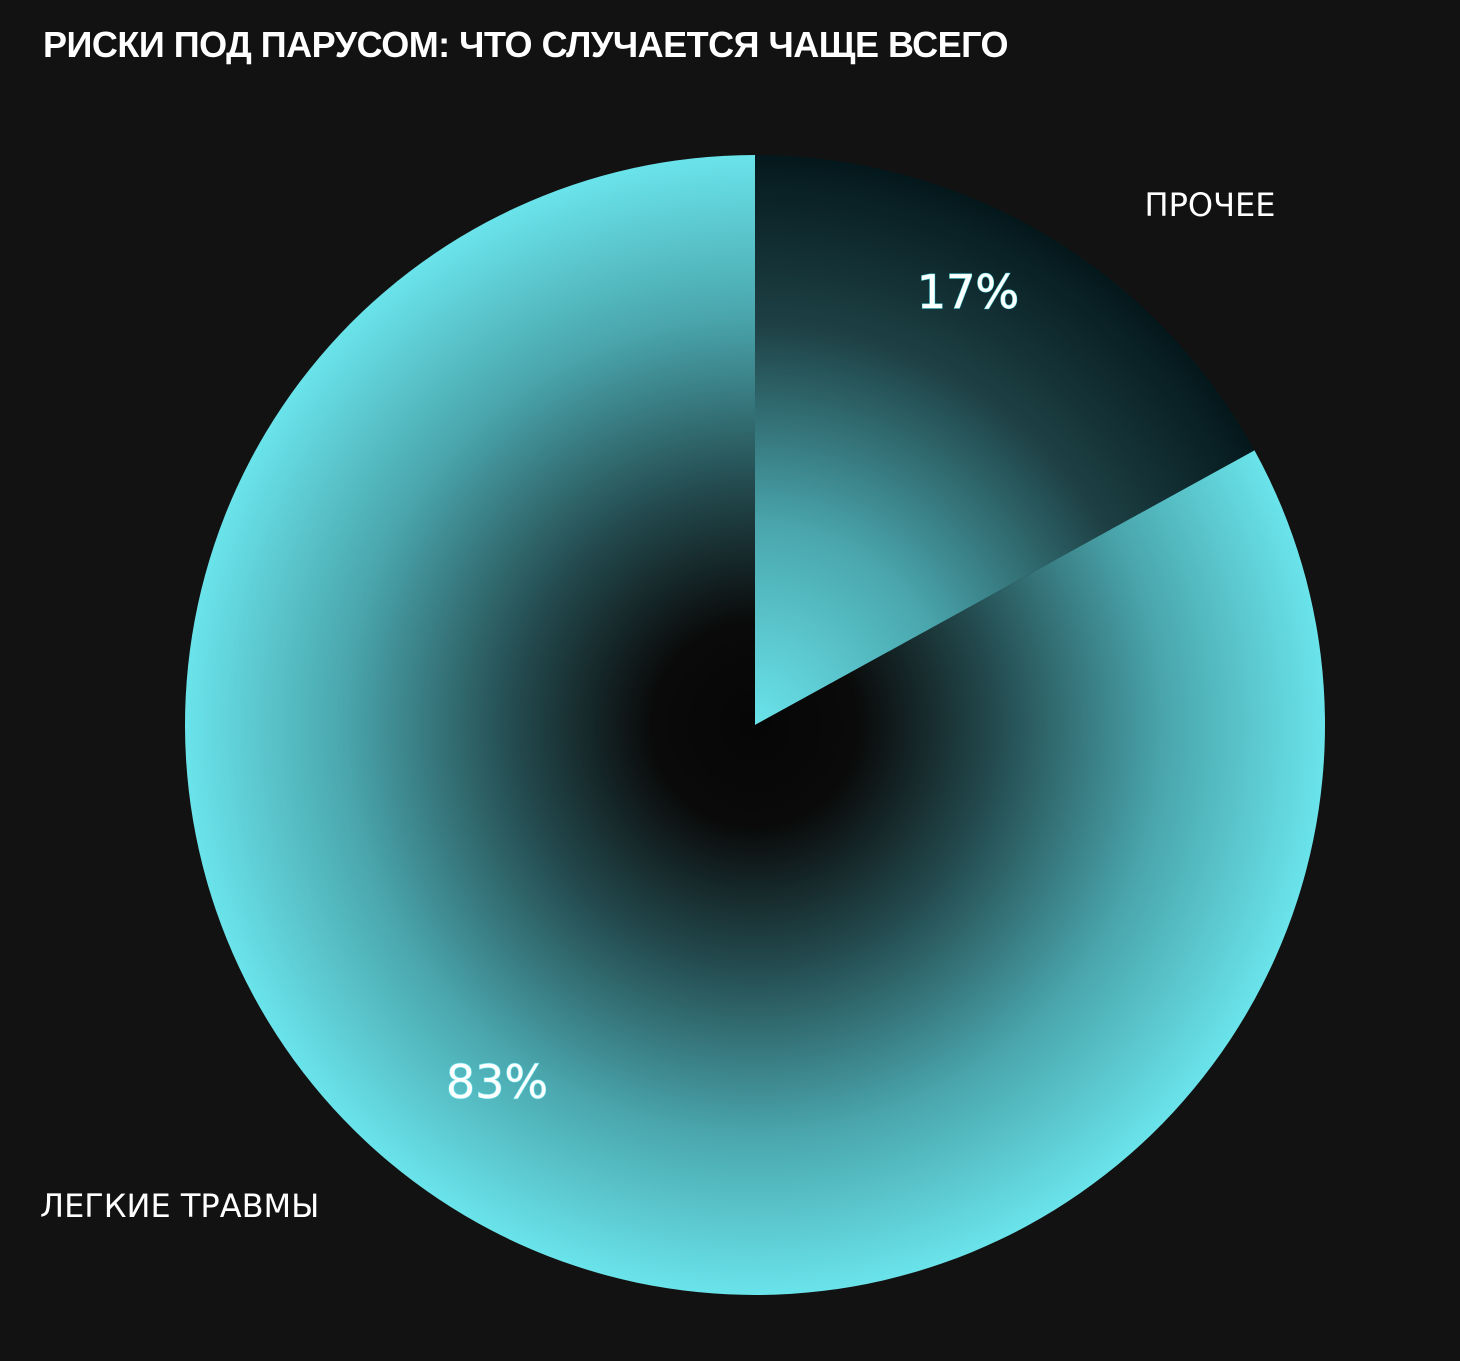 This screenshot has width=1460, height=1361. Describe the element at coordinates (179, 1206) in the screenshot. I see `slice-category-label: ЛЕГКИЕ ТРАВМЫ` at that location.